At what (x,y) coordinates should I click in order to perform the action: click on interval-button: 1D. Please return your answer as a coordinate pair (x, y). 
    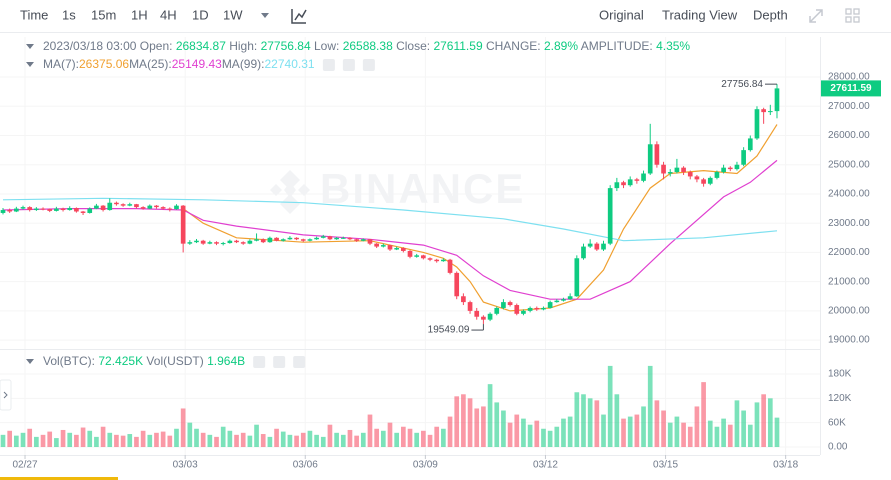
    Looking at the image, I should click on (200, 14).